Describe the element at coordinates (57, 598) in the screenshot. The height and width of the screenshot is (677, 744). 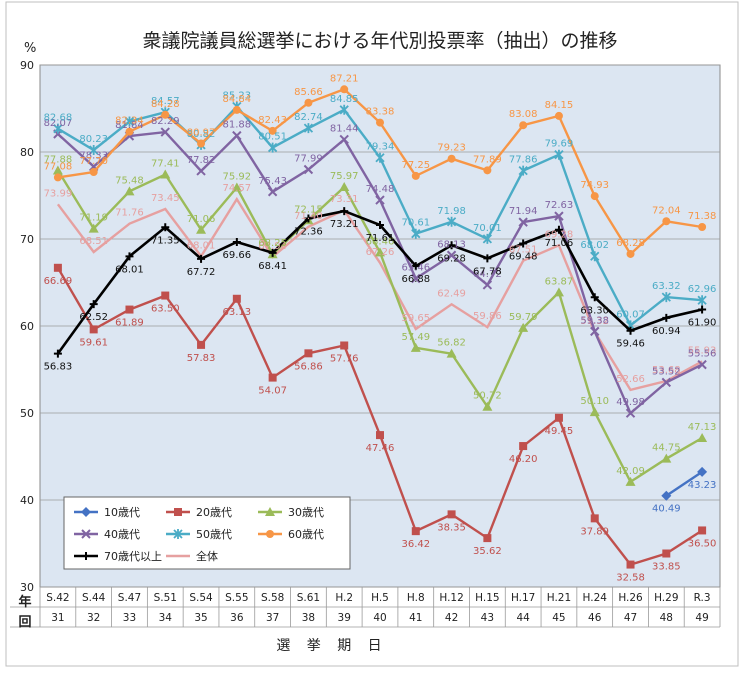
I see `x-tick-label: S.42` at that location.